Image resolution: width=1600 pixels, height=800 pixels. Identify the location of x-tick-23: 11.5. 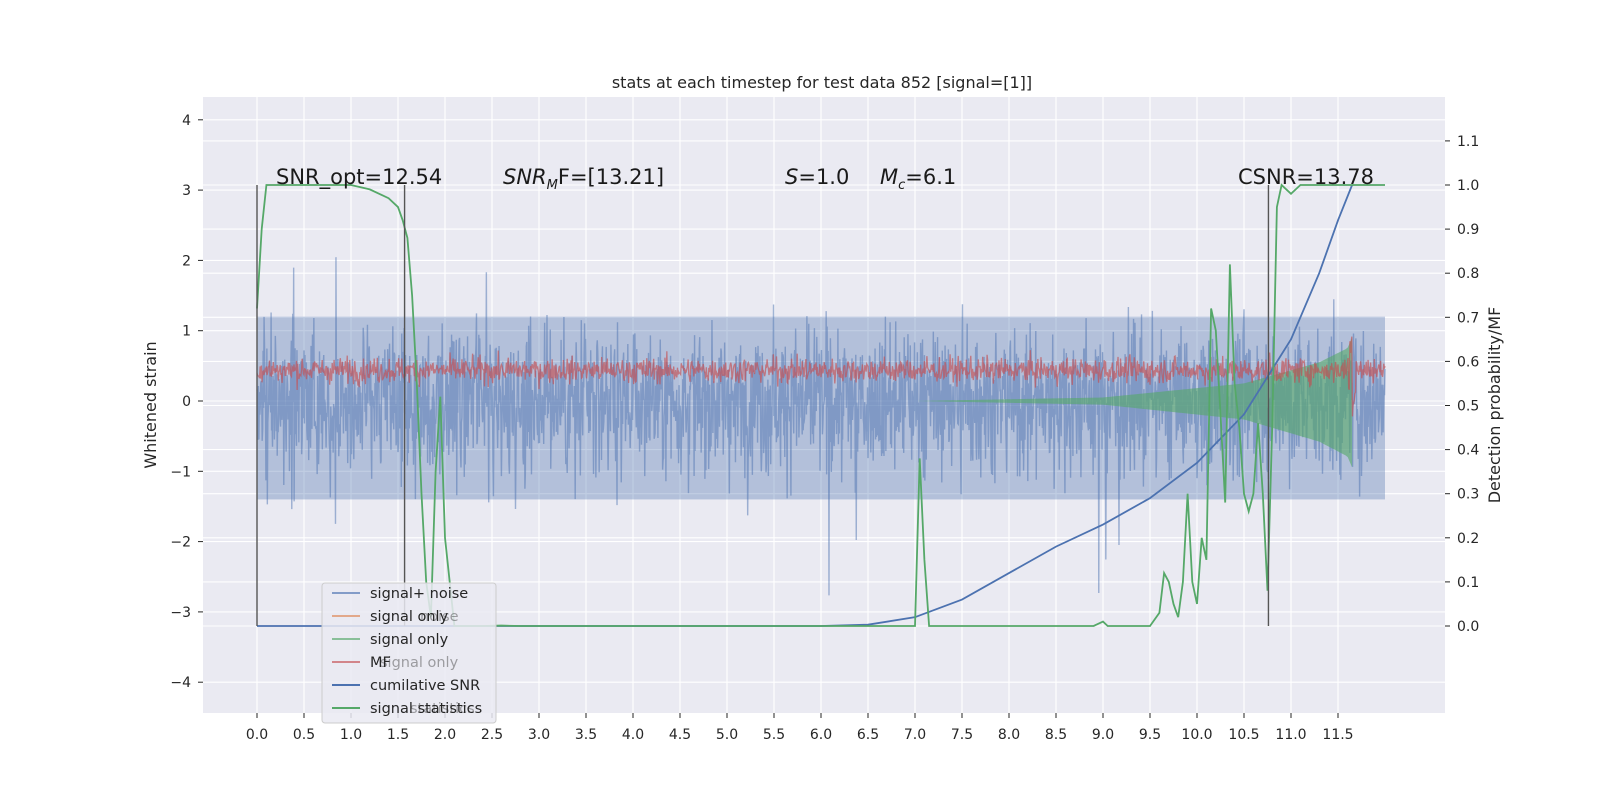
(1337, 735).